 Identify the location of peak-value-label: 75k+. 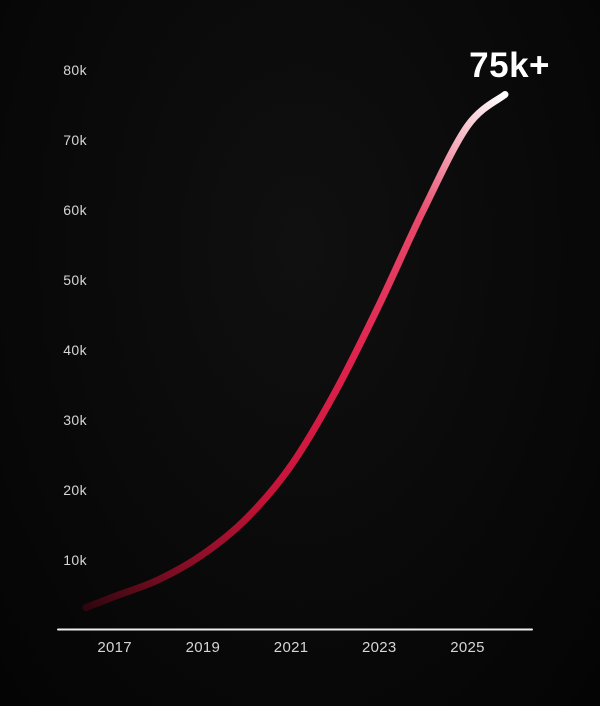
(509, 65).